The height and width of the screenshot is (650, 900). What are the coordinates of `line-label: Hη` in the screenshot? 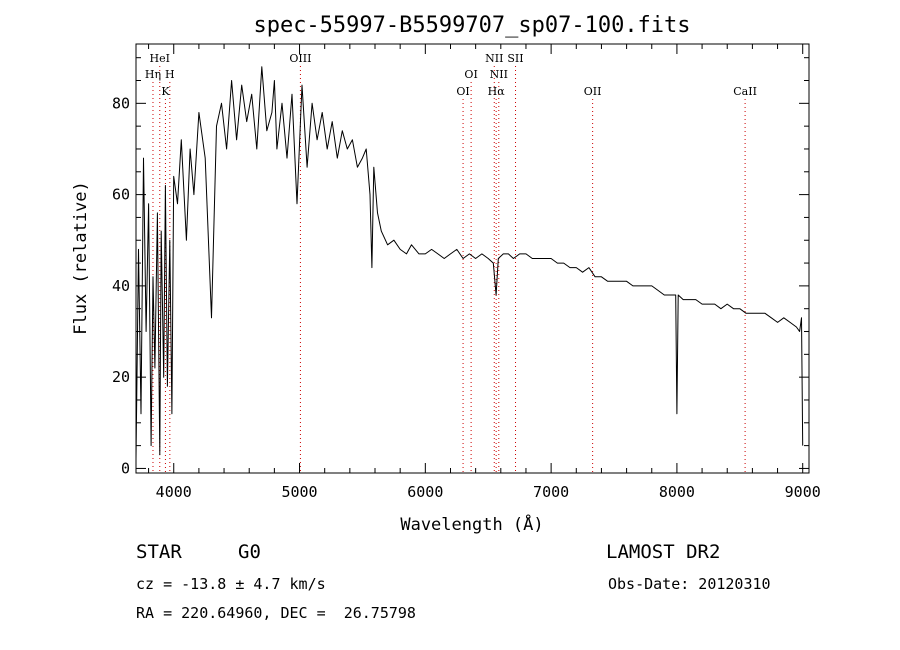 It's located at (153, 74).